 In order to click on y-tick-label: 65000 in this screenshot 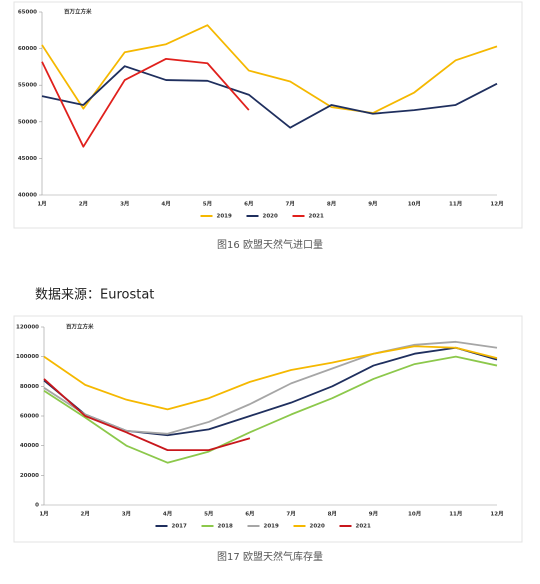, I will do `click(27, 13)`.